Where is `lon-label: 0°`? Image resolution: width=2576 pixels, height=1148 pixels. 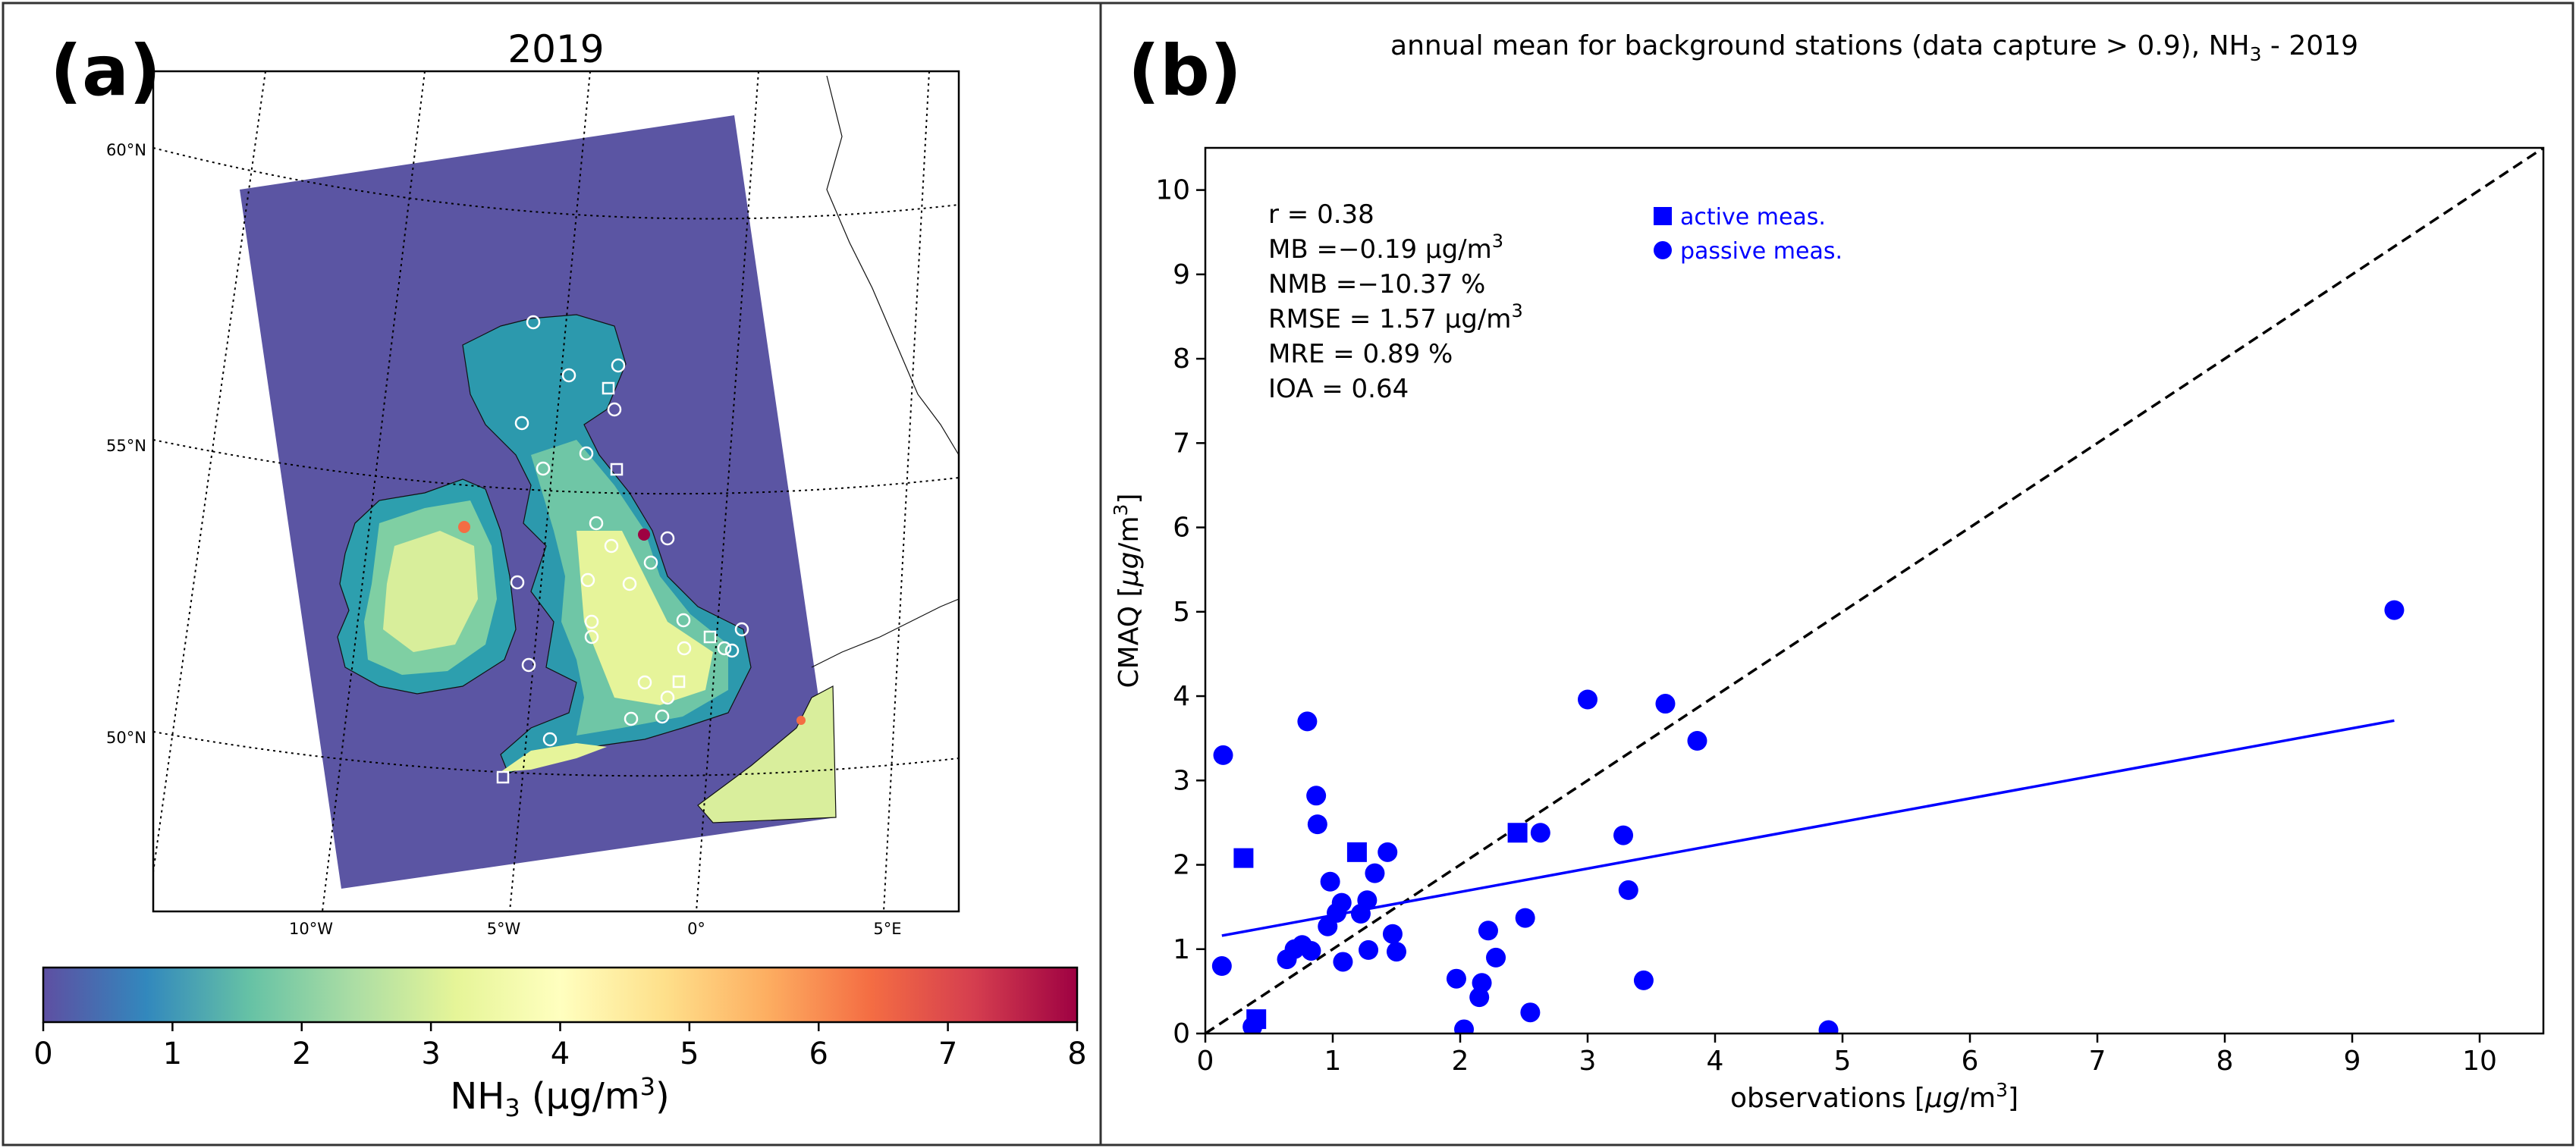
lon-label: 0° is located at coordinates (696, 929).